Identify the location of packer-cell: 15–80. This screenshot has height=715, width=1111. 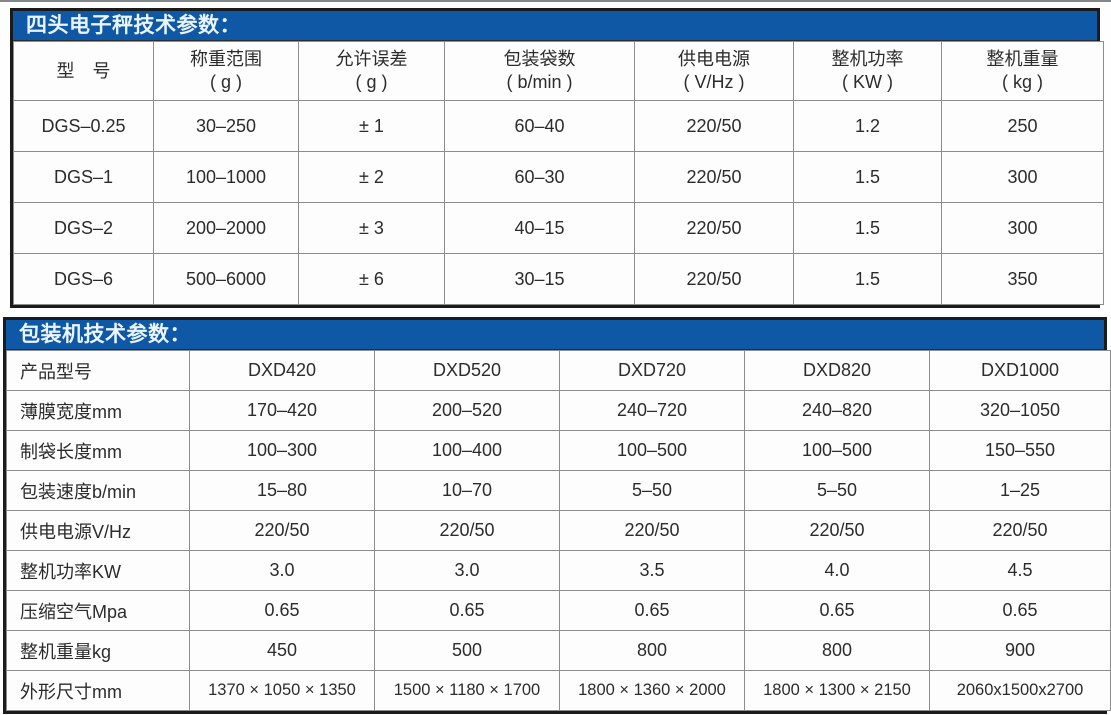
(282, 490).